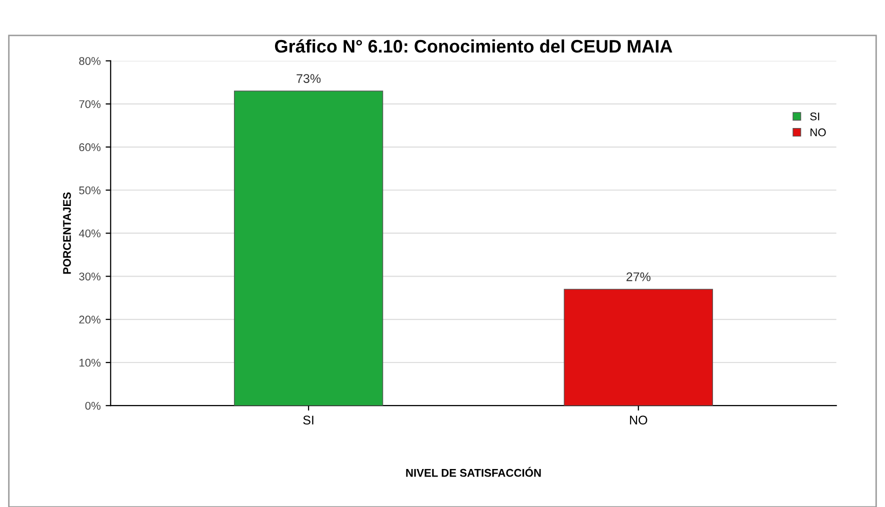 The height and width of the screenshot is (507, 885). I want to click on y-tick-label: 40%, so click(89, 233).